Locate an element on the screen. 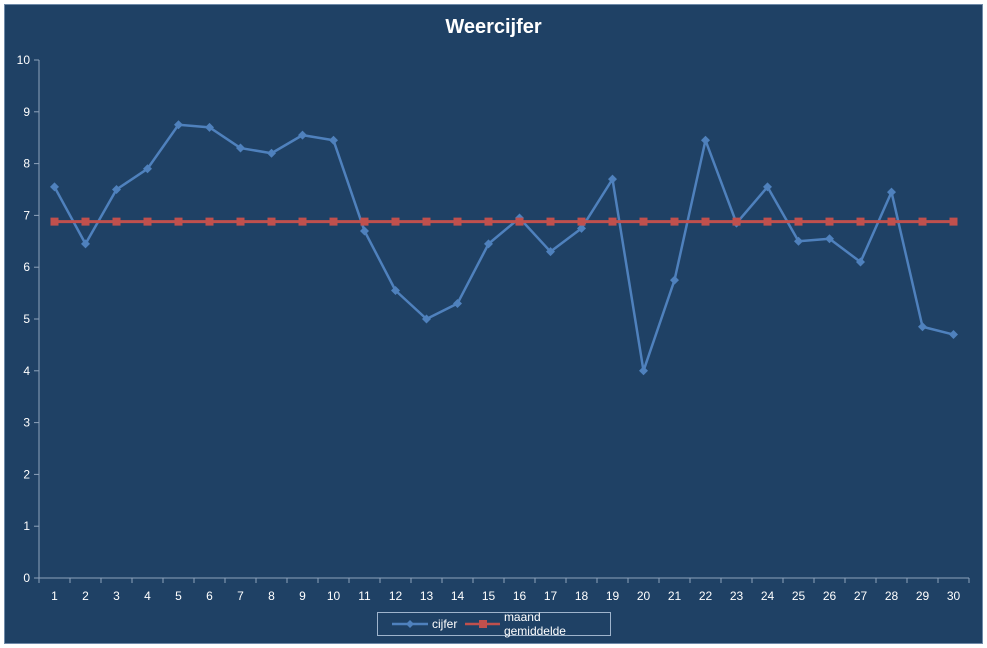 The image size is (987, 648). x-tick-label: 11 is located at coordinates (364, 596).